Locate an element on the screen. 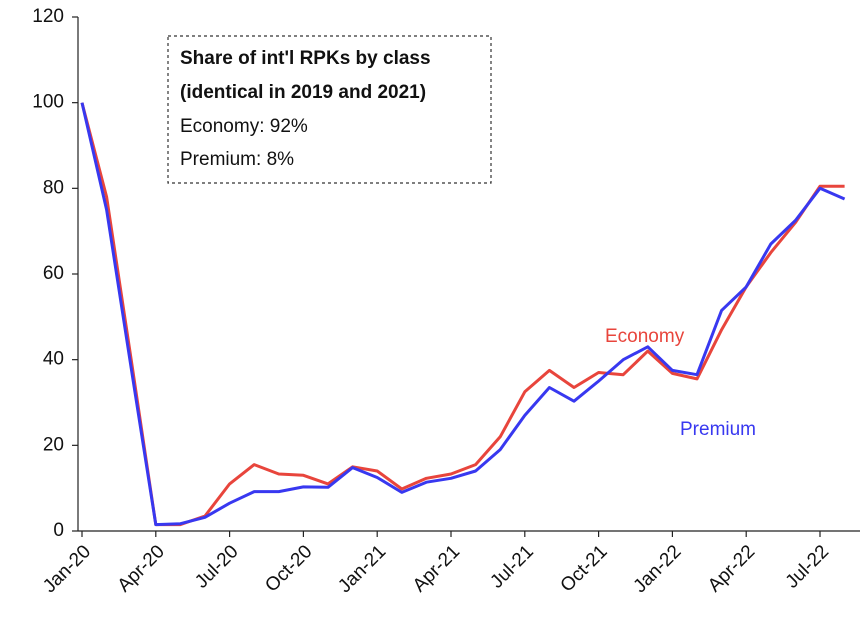 The width and height of the screenshot is (863, 625). x-tick-label: Jan-22 is located at coordinates (658, 569).